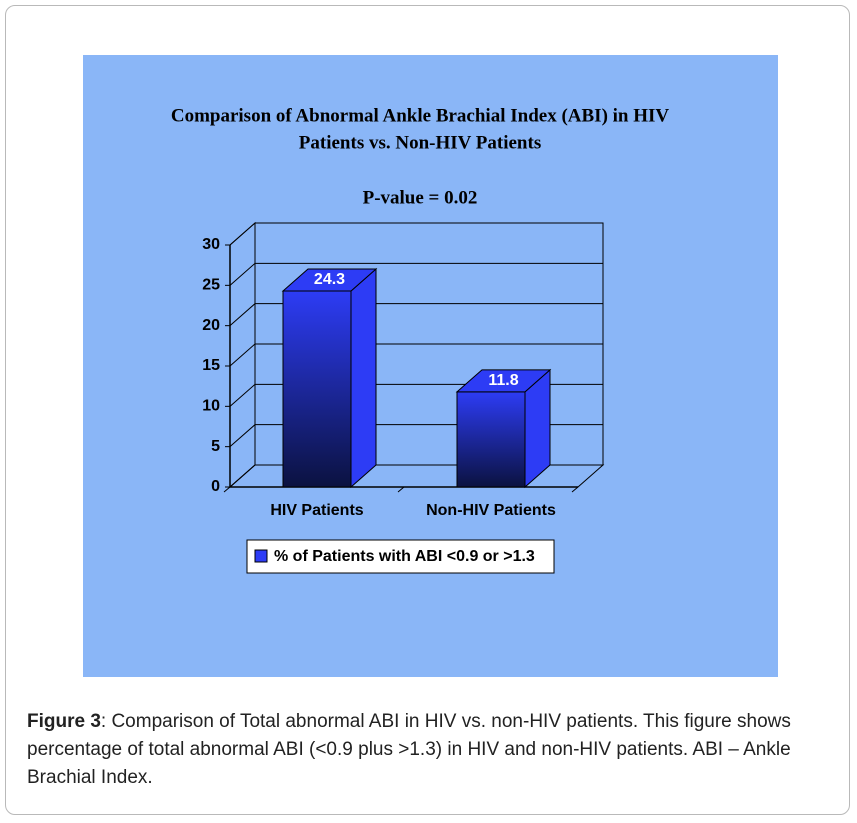  I want to click on x-tick-label: HIV Patients, so click(316, 510).